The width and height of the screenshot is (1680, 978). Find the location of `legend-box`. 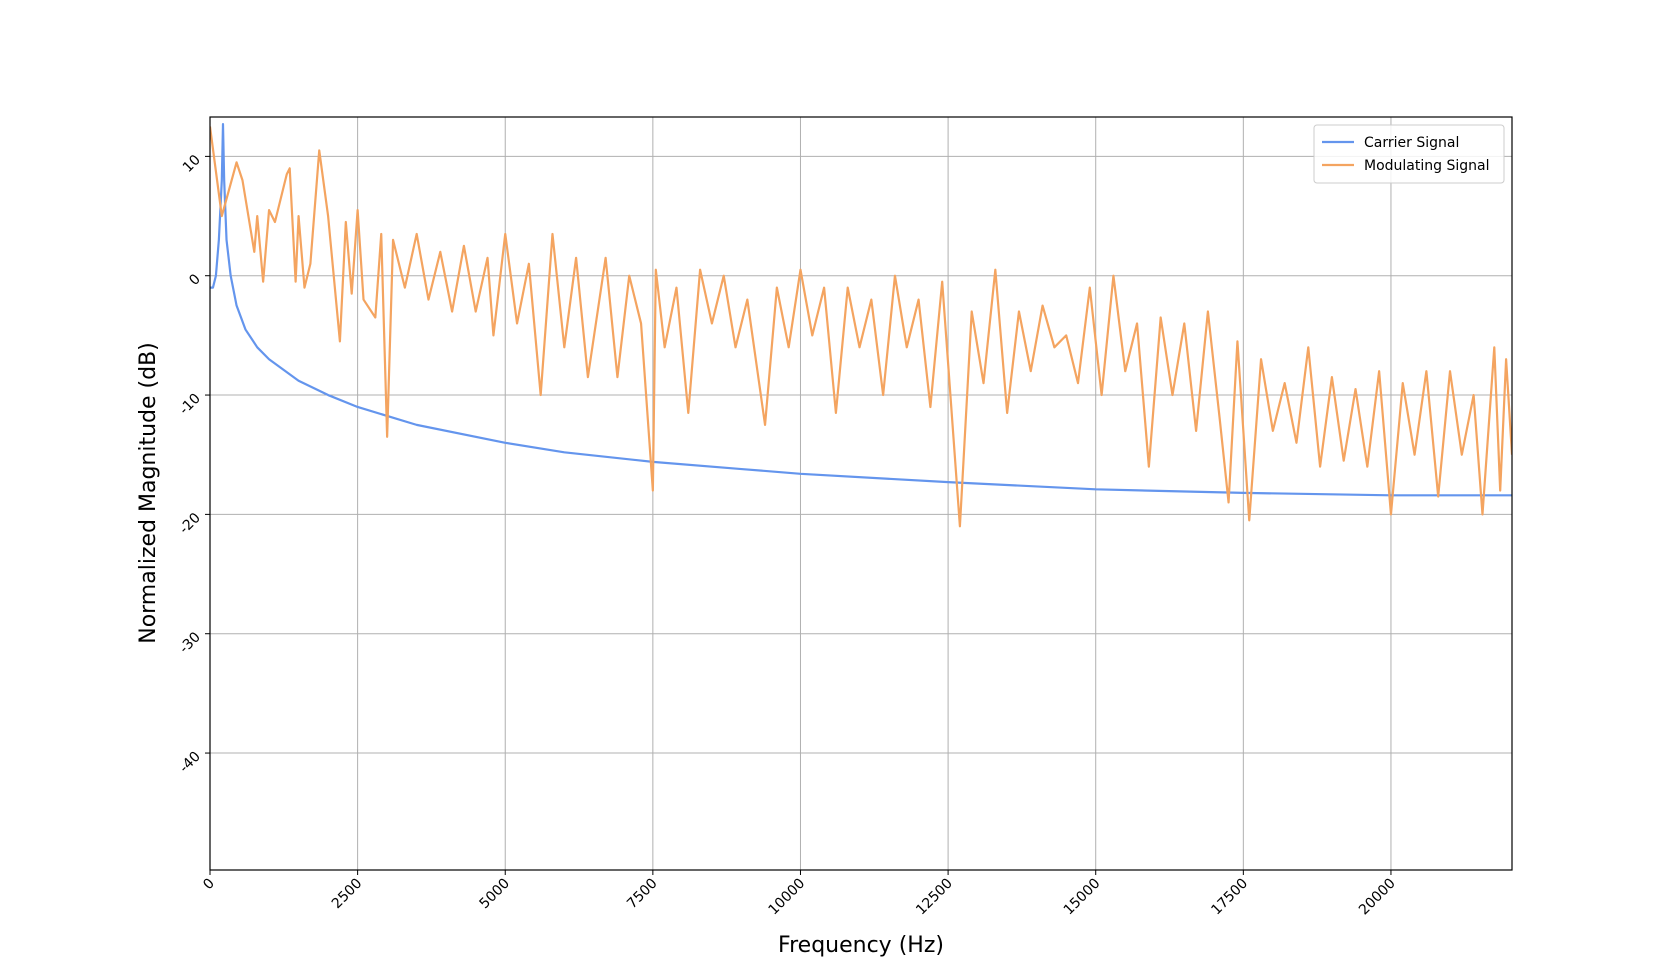

legend-box is located at coordinates (1409, 154).